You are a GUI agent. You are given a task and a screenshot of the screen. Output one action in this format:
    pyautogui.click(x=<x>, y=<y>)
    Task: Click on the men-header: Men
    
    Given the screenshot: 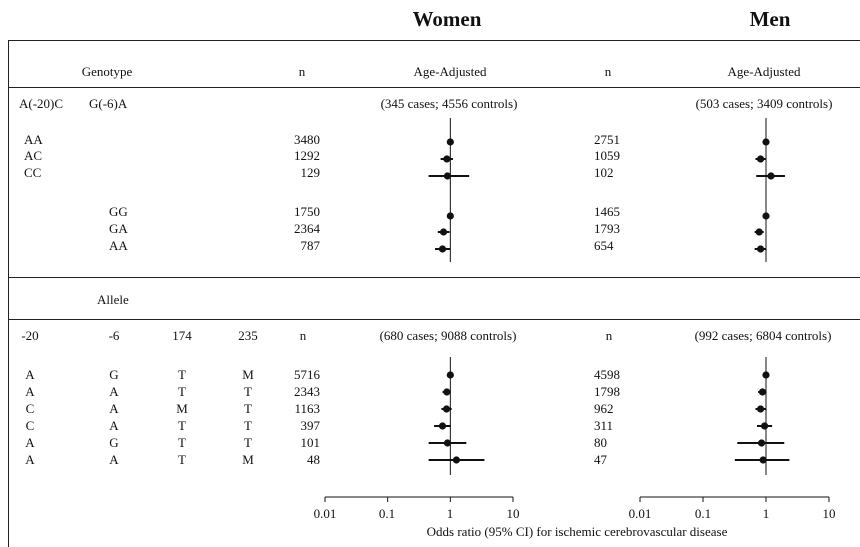 What is the action you would take?
    pyautogui.click(x=770, y=19)
    